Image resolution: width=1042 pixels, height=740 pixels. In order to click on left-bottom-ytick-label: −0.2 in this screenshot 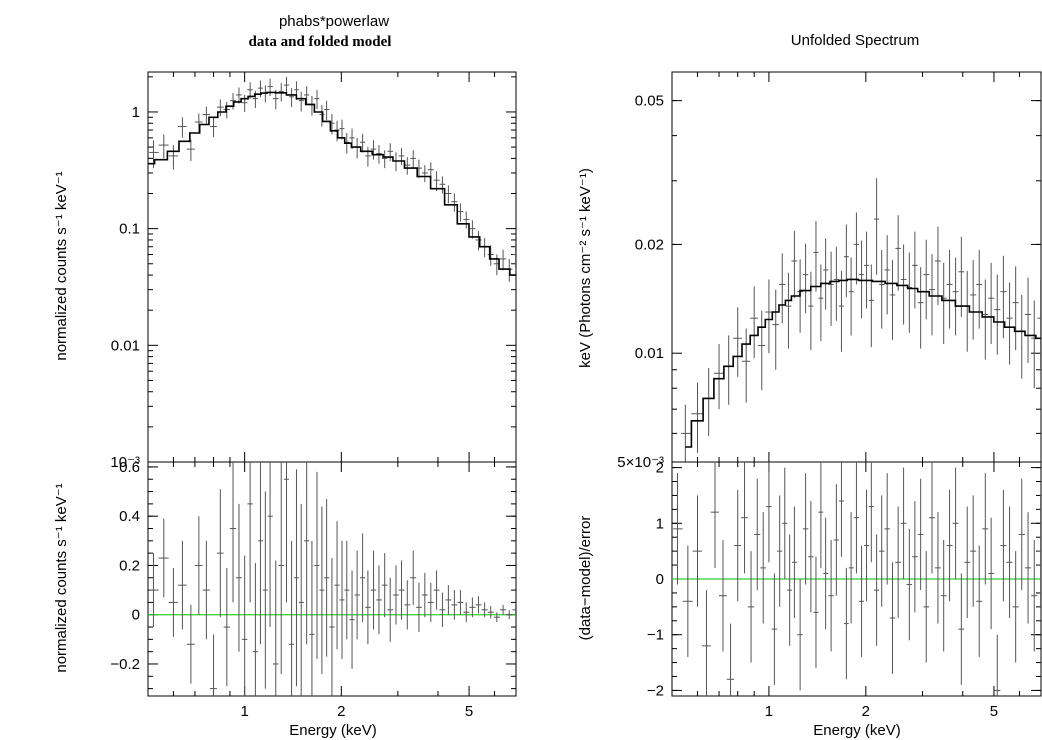, I will do `click(125, 664)`.